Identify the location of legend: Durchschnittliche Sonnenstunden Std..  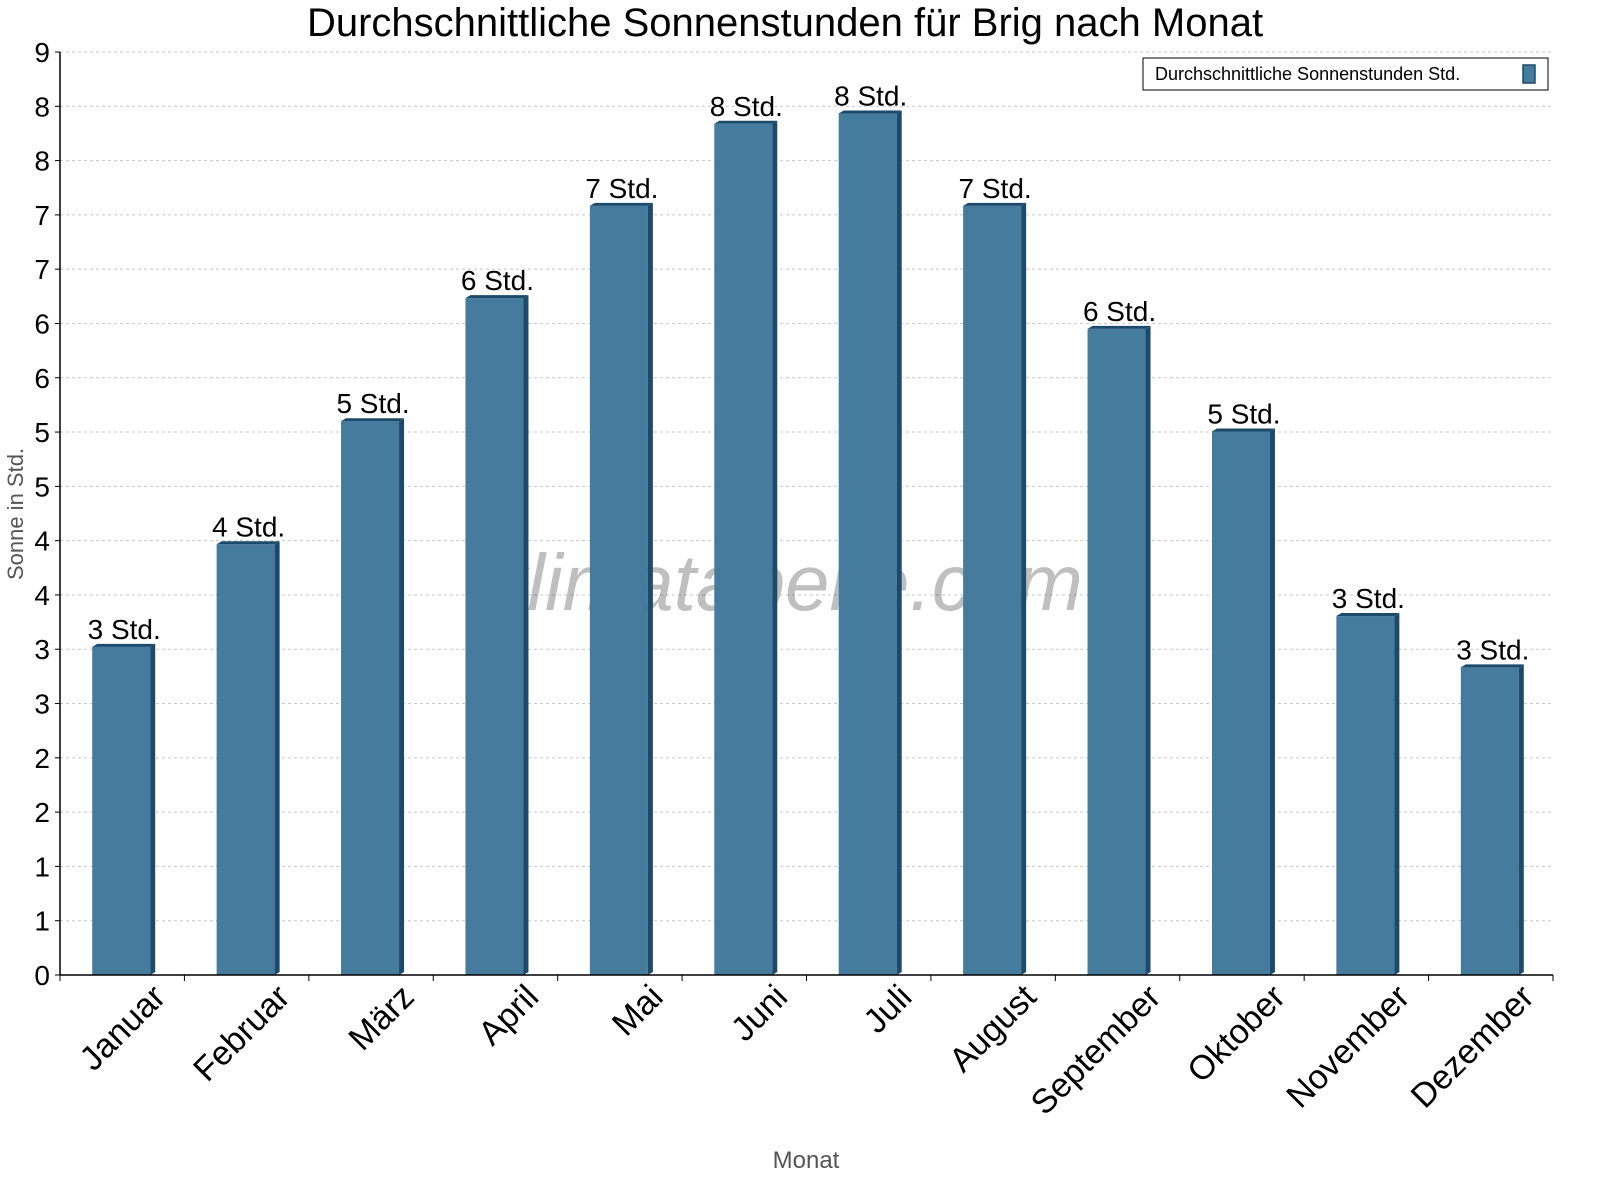
(1345, 74).